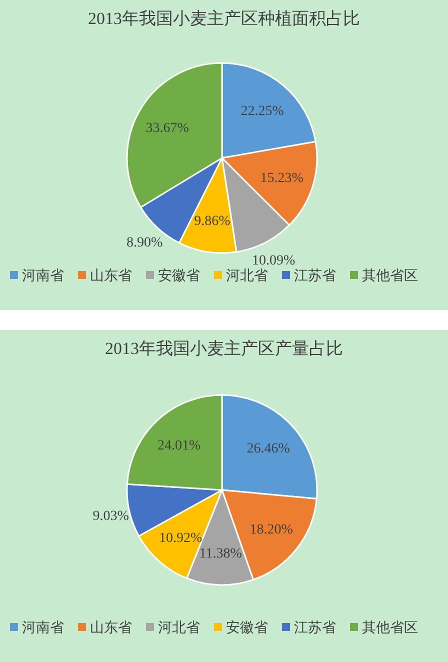  I want to click on chart-title: 2013年我国小麦主产区种植面积占比, so click(224, 18).